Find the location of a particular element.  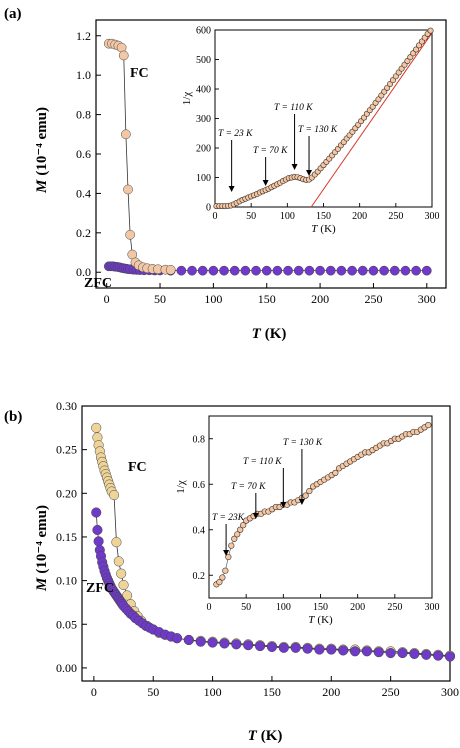

panel-a-ylabel-unit: (10⁻⁴ emu) is located at coordinates (42, 141).